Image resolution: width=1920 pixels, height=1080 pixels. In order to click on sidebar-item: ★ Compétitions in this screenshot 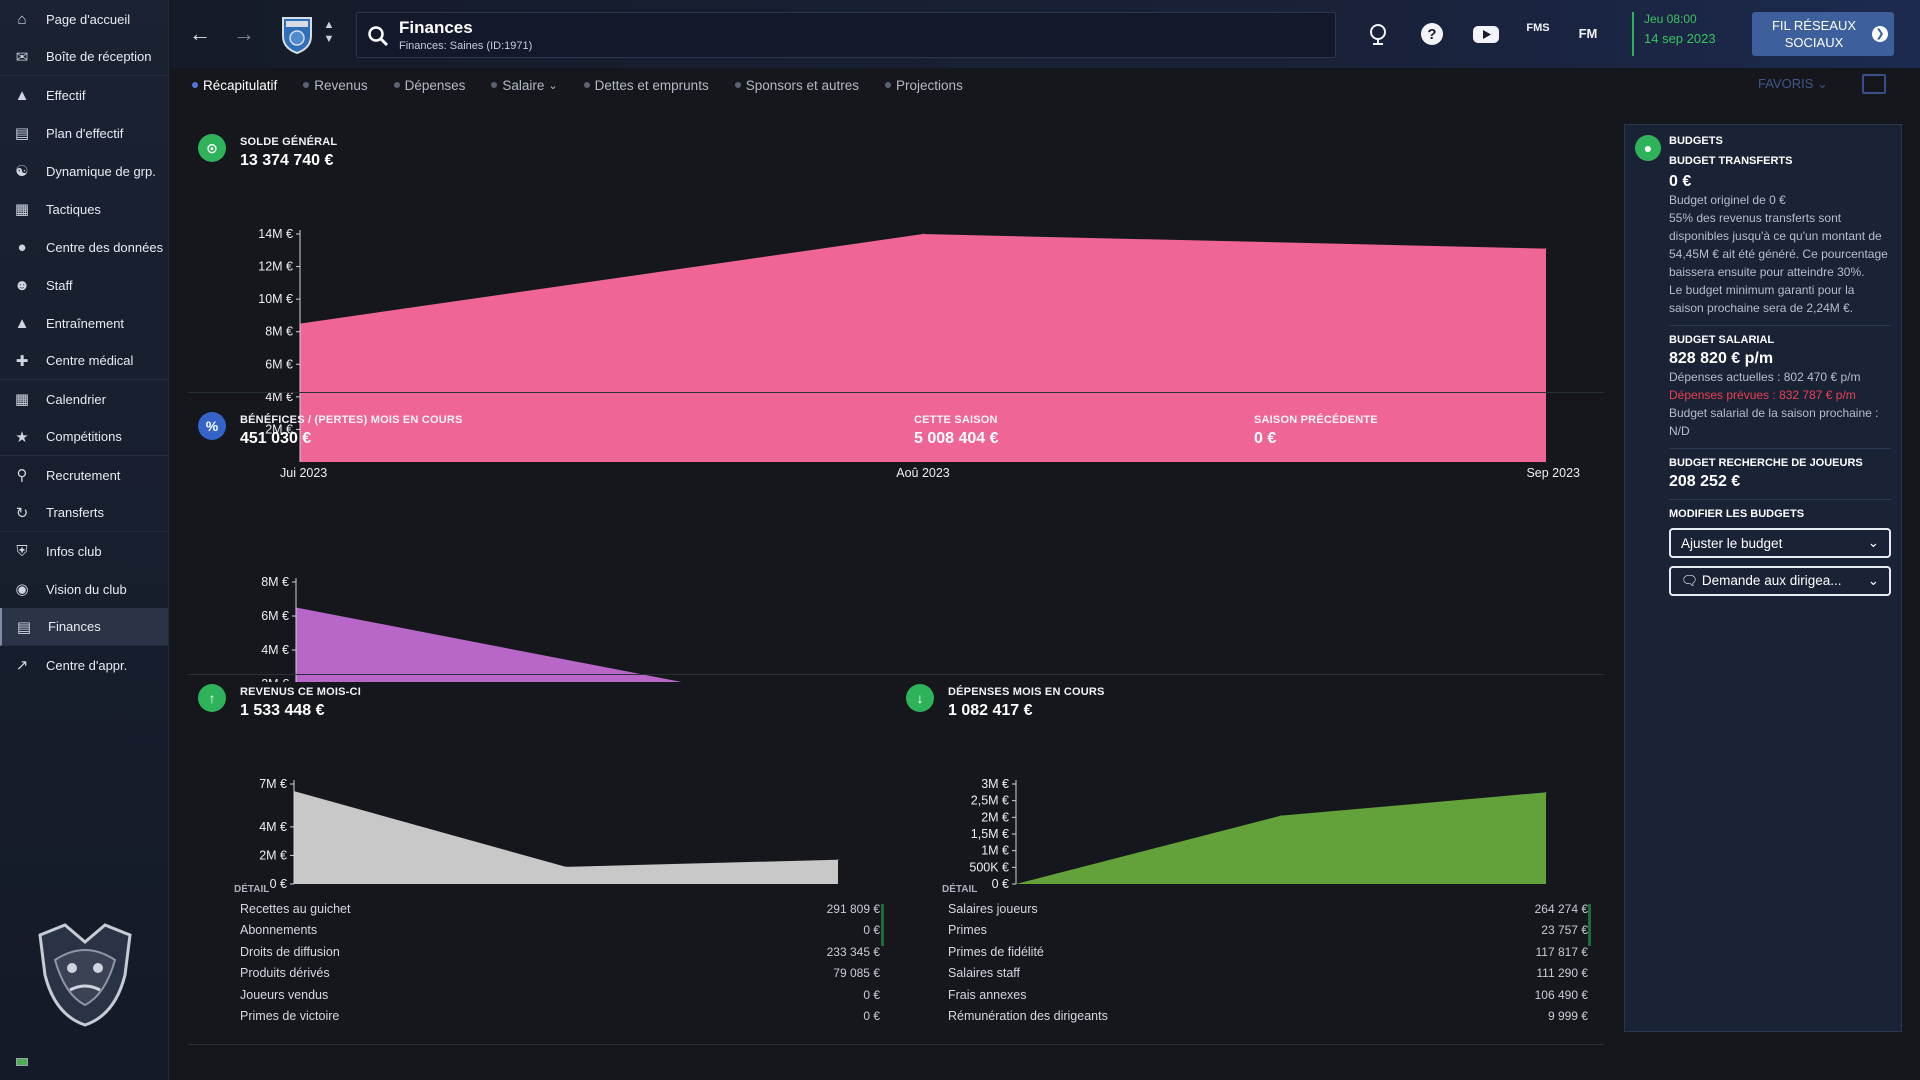, I will do `click(84, 437)`.